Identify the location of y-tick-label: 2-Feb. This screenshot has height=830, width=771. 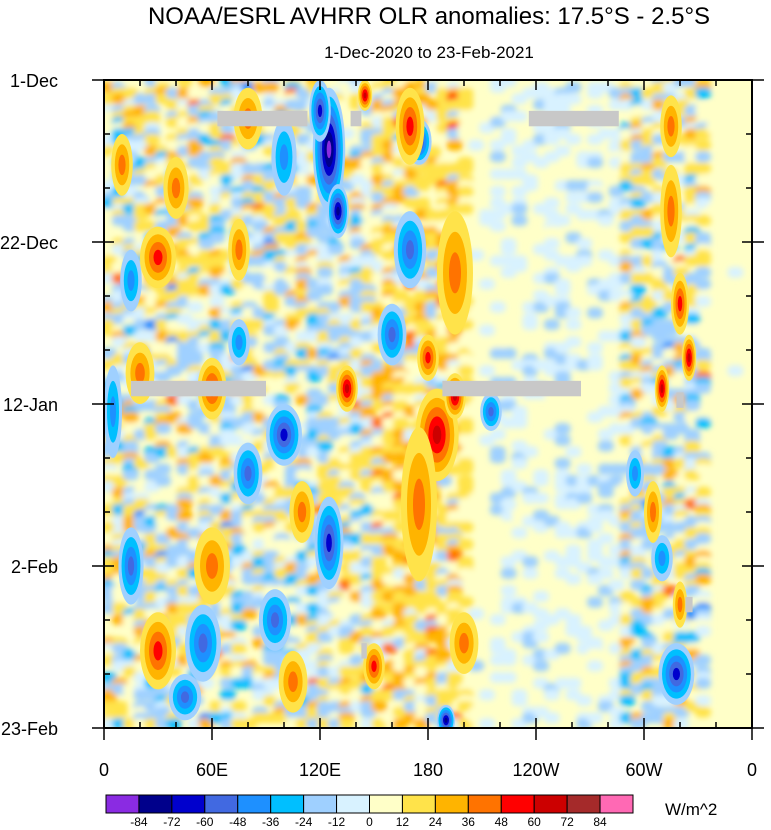
(34, 567).